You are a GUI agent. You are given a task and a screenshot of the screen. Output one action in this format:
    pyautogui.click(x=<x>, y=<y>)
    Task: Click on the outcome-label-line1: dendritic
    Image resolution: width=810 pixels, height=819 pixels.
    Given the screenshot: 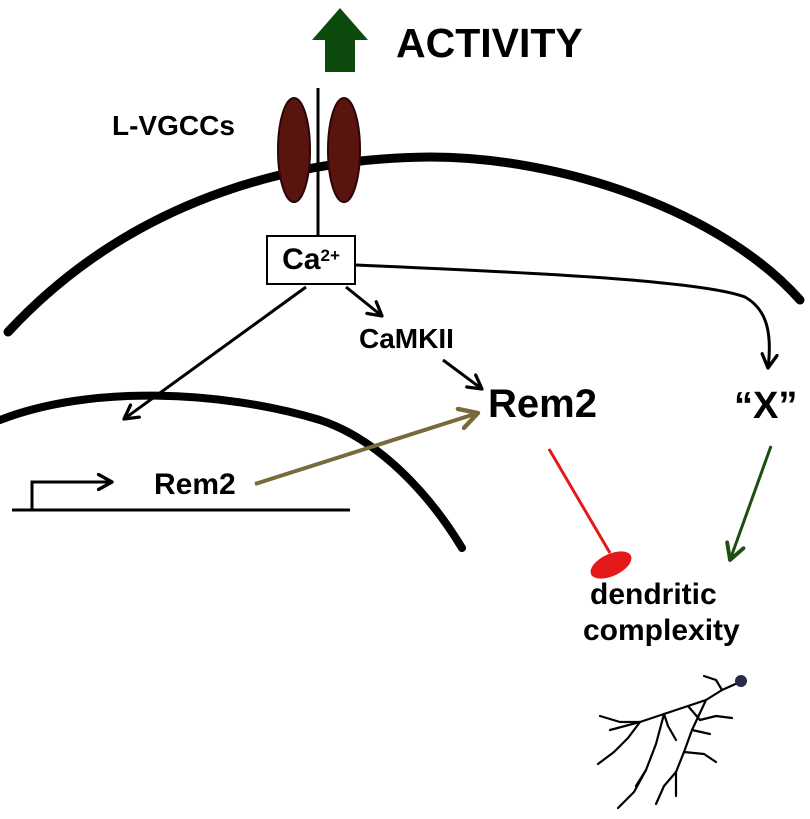 What is the action you would take?
    pyautogui.click(x=653, y=594)
    